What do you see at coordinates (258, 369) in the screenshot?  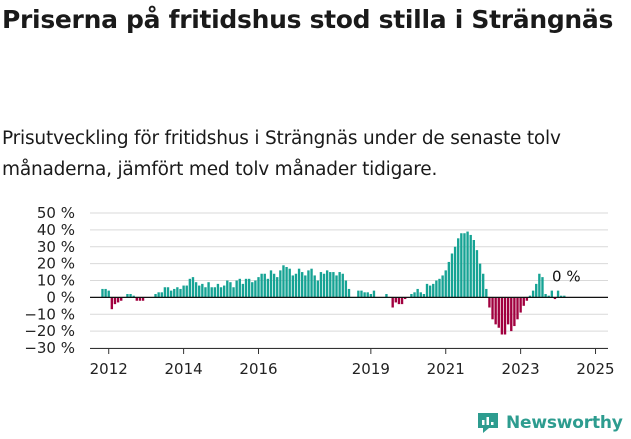 I see `x-tick-label: 2016` at bounding box center [258, 369].